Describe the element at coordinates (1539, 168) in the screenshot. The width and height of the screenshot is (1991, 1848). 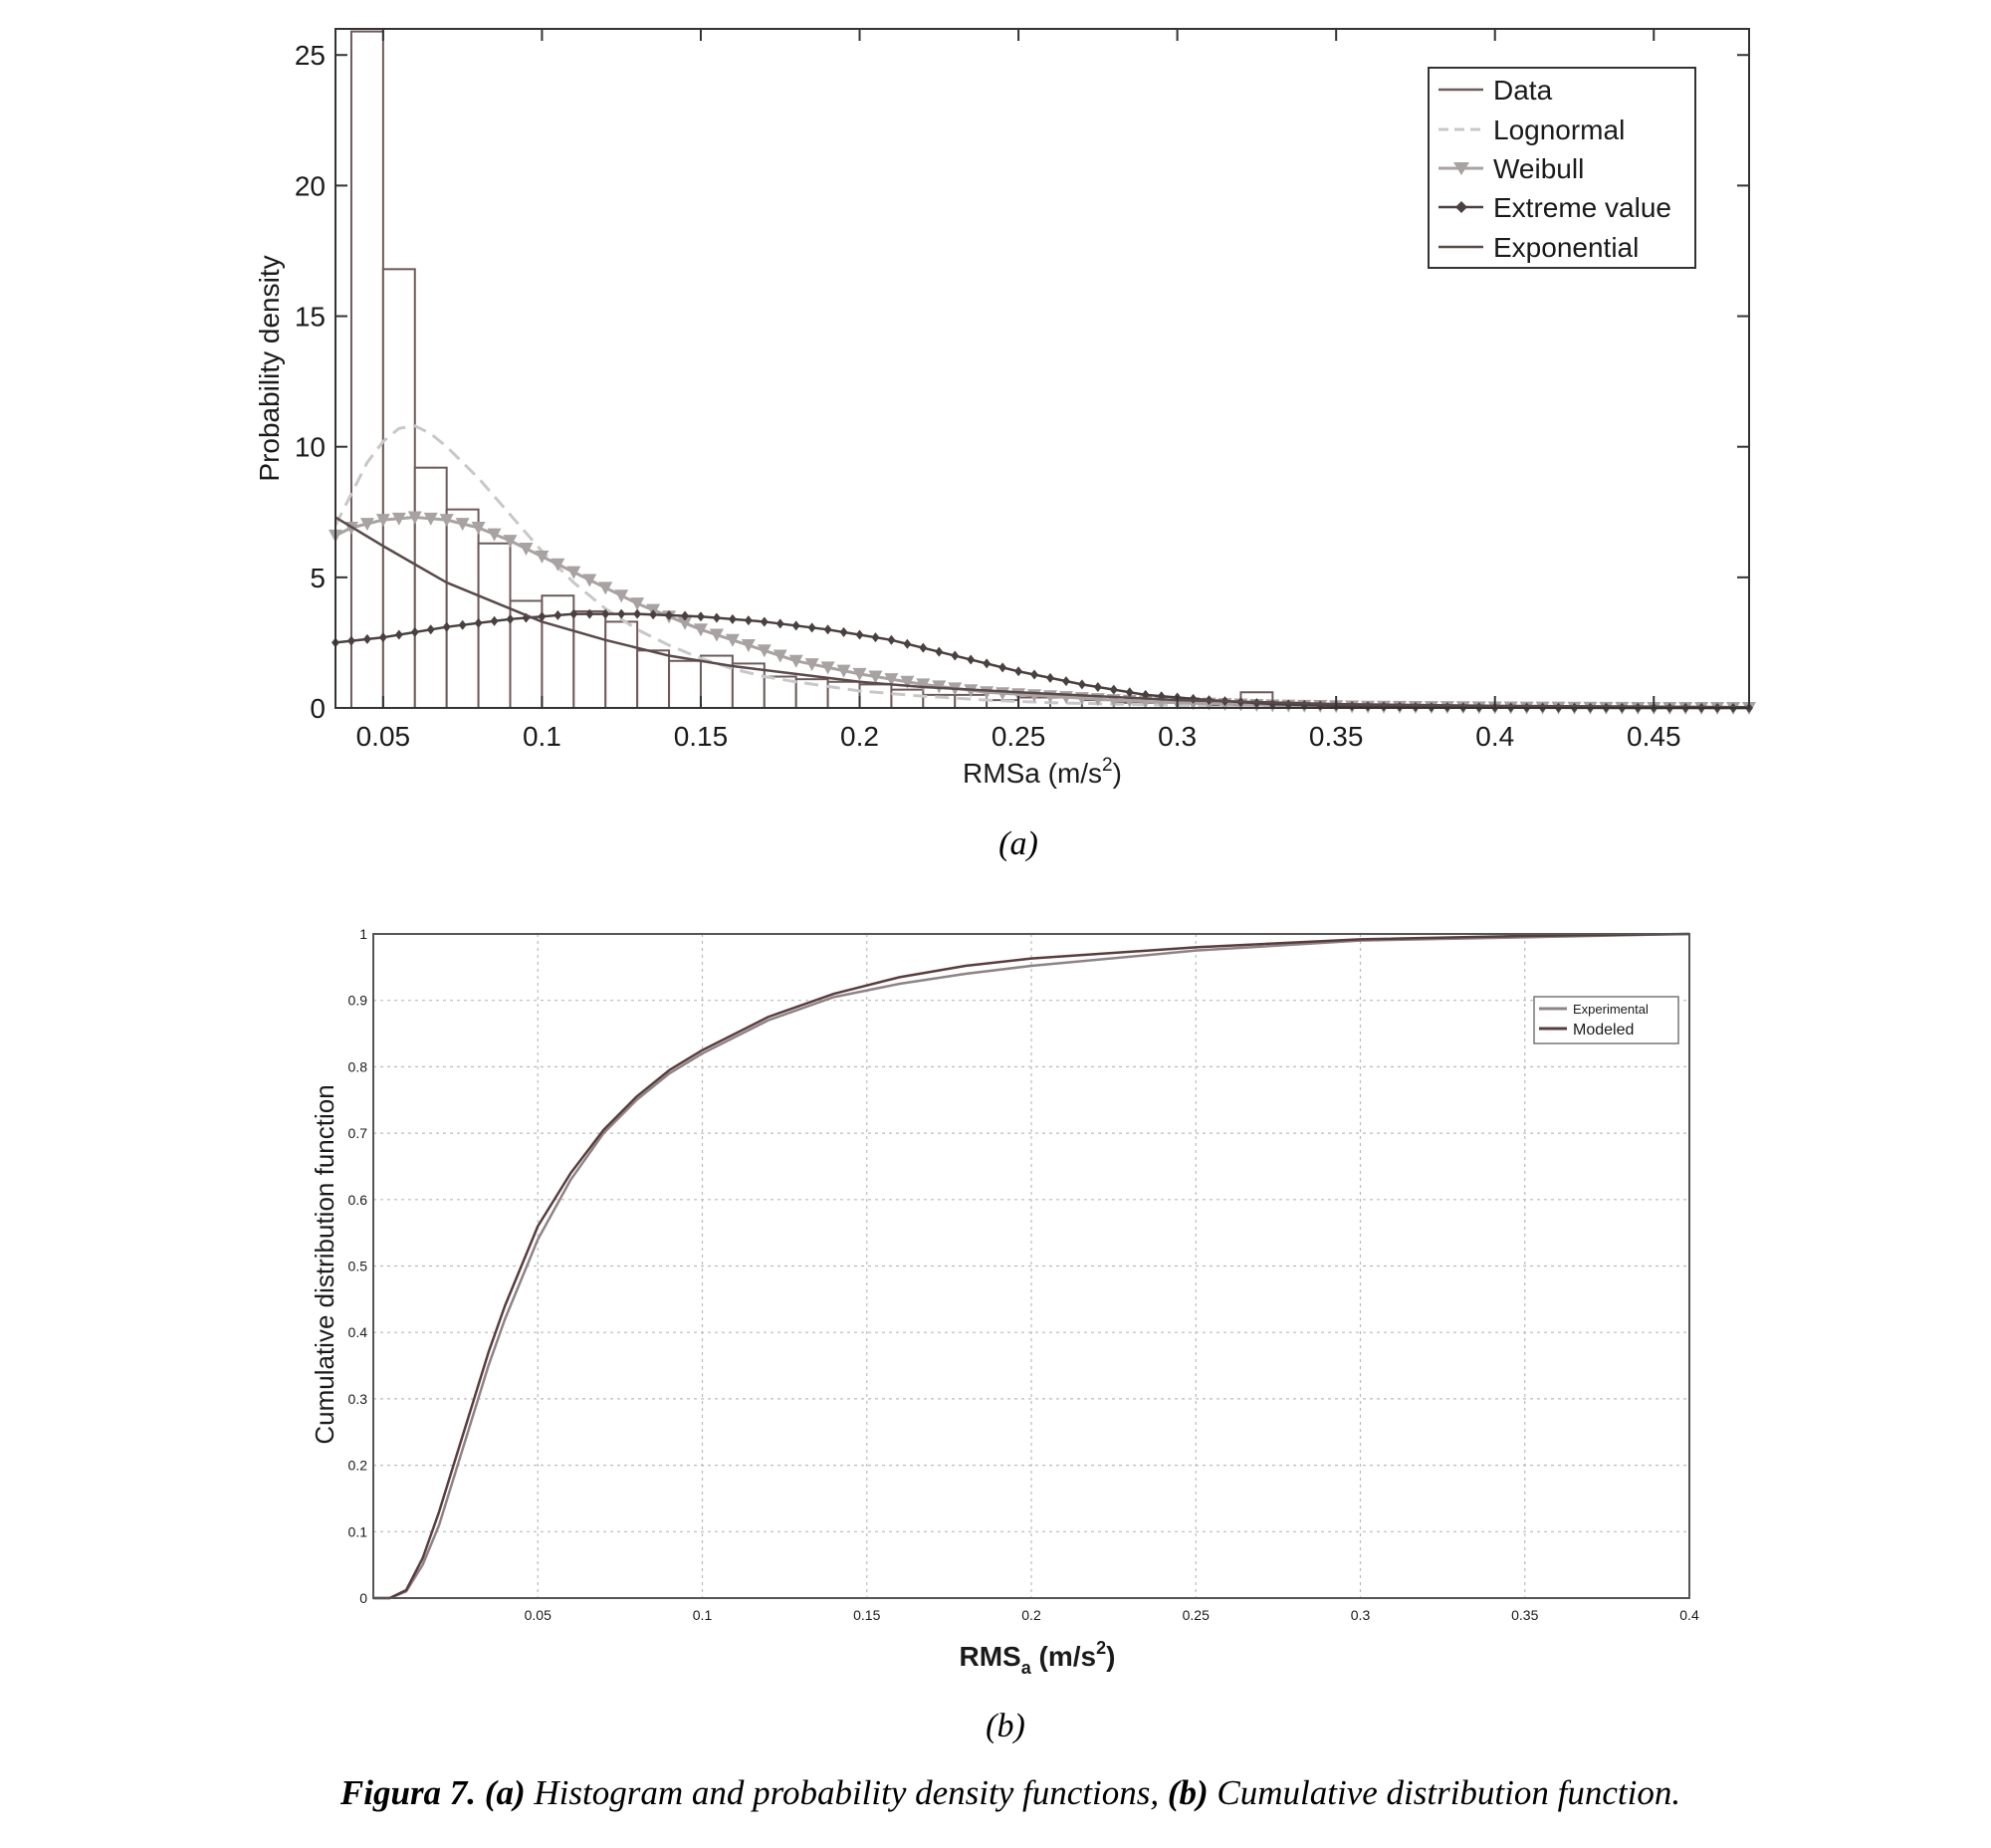
I see `legend-label-weibull: Weibull` at that location.